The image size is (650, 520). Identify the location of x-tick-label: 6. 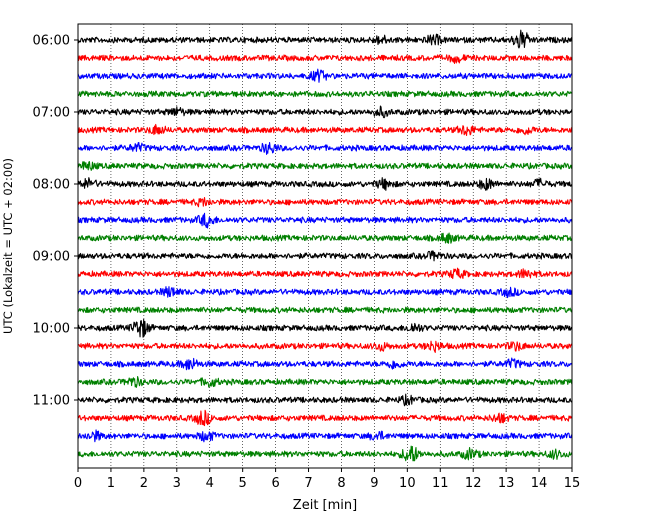
(275, 483).